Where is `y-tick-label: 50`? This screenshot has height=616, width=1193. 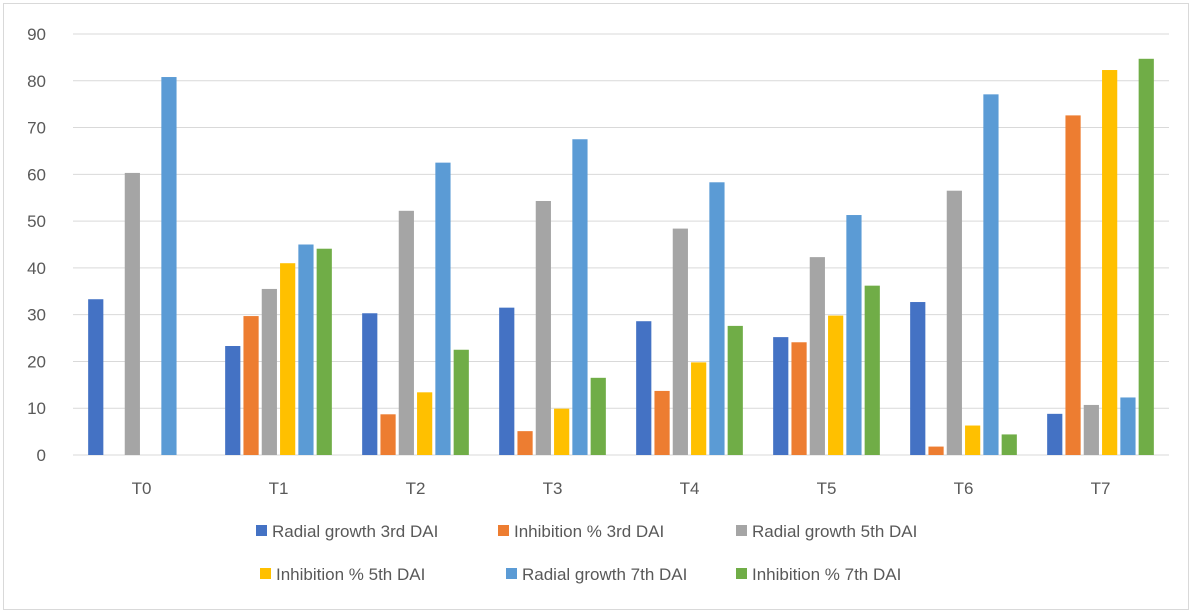
y-tick-label: 50 is located at coordinates (36, 221).